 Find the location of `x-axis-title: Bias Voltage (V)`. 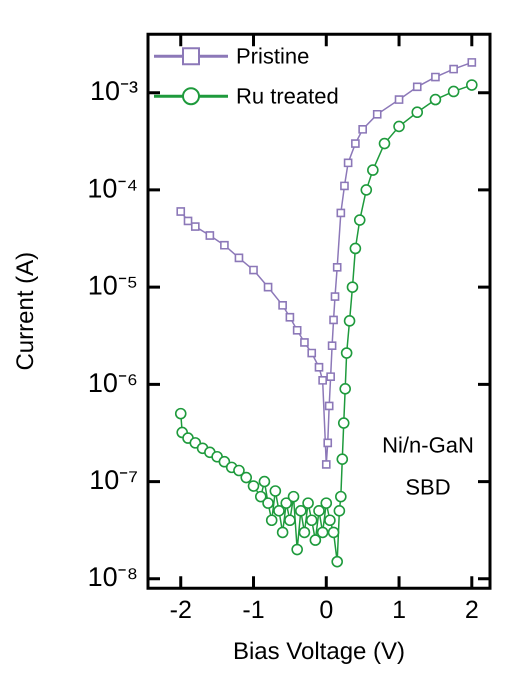

x-axis-title: Bias Voltage (V) is located at coordinates (319, 652).